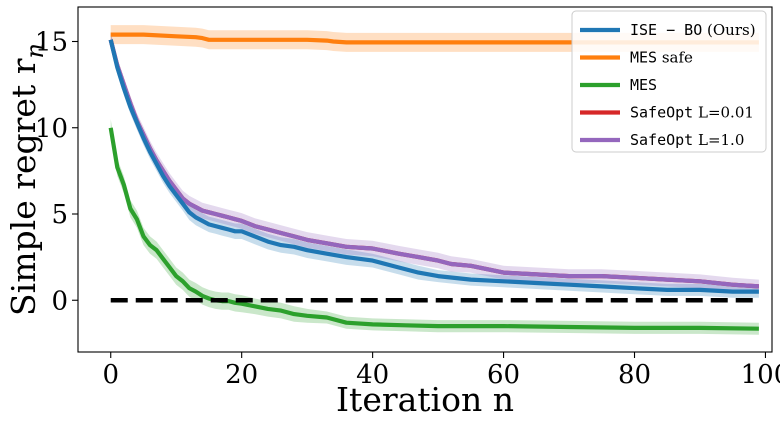  What do you see at coordinates (503, 375) in the screenshot?
I see `x-tick-label: 60` at bounding box center [503, 375].